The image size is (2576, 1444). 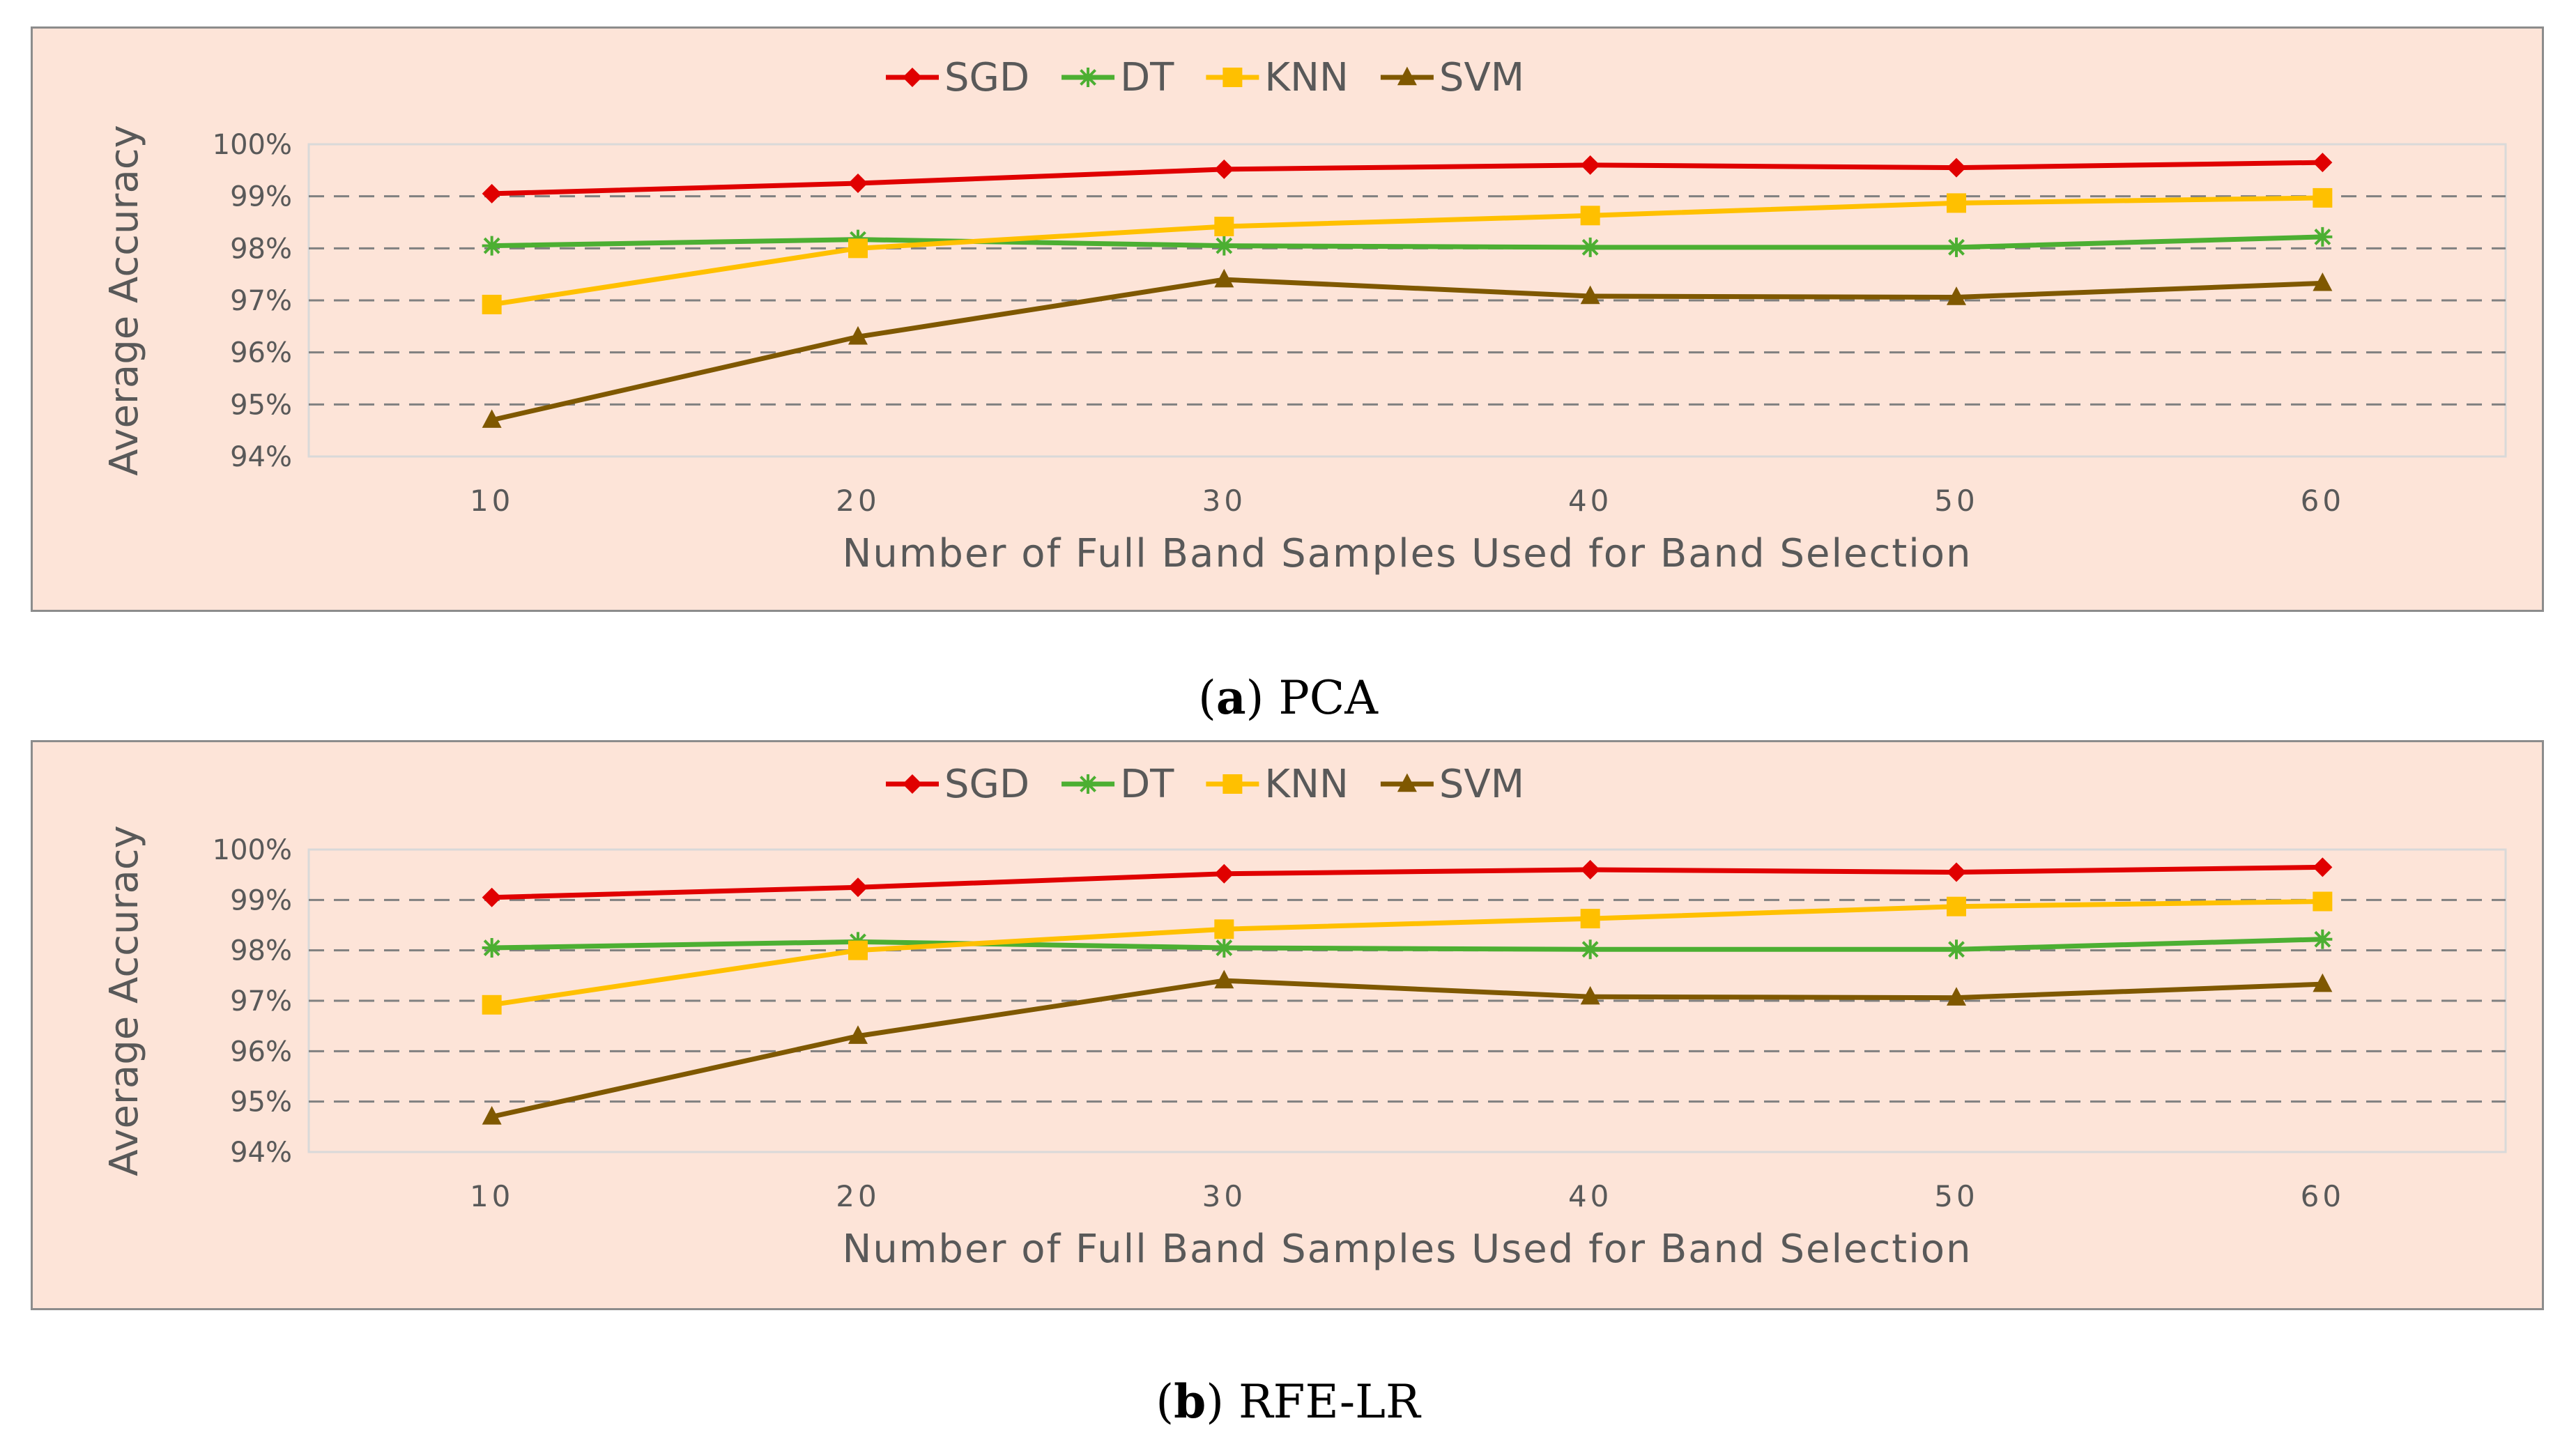 I want to click on series-line-dt, so click(x=1407, y=945).